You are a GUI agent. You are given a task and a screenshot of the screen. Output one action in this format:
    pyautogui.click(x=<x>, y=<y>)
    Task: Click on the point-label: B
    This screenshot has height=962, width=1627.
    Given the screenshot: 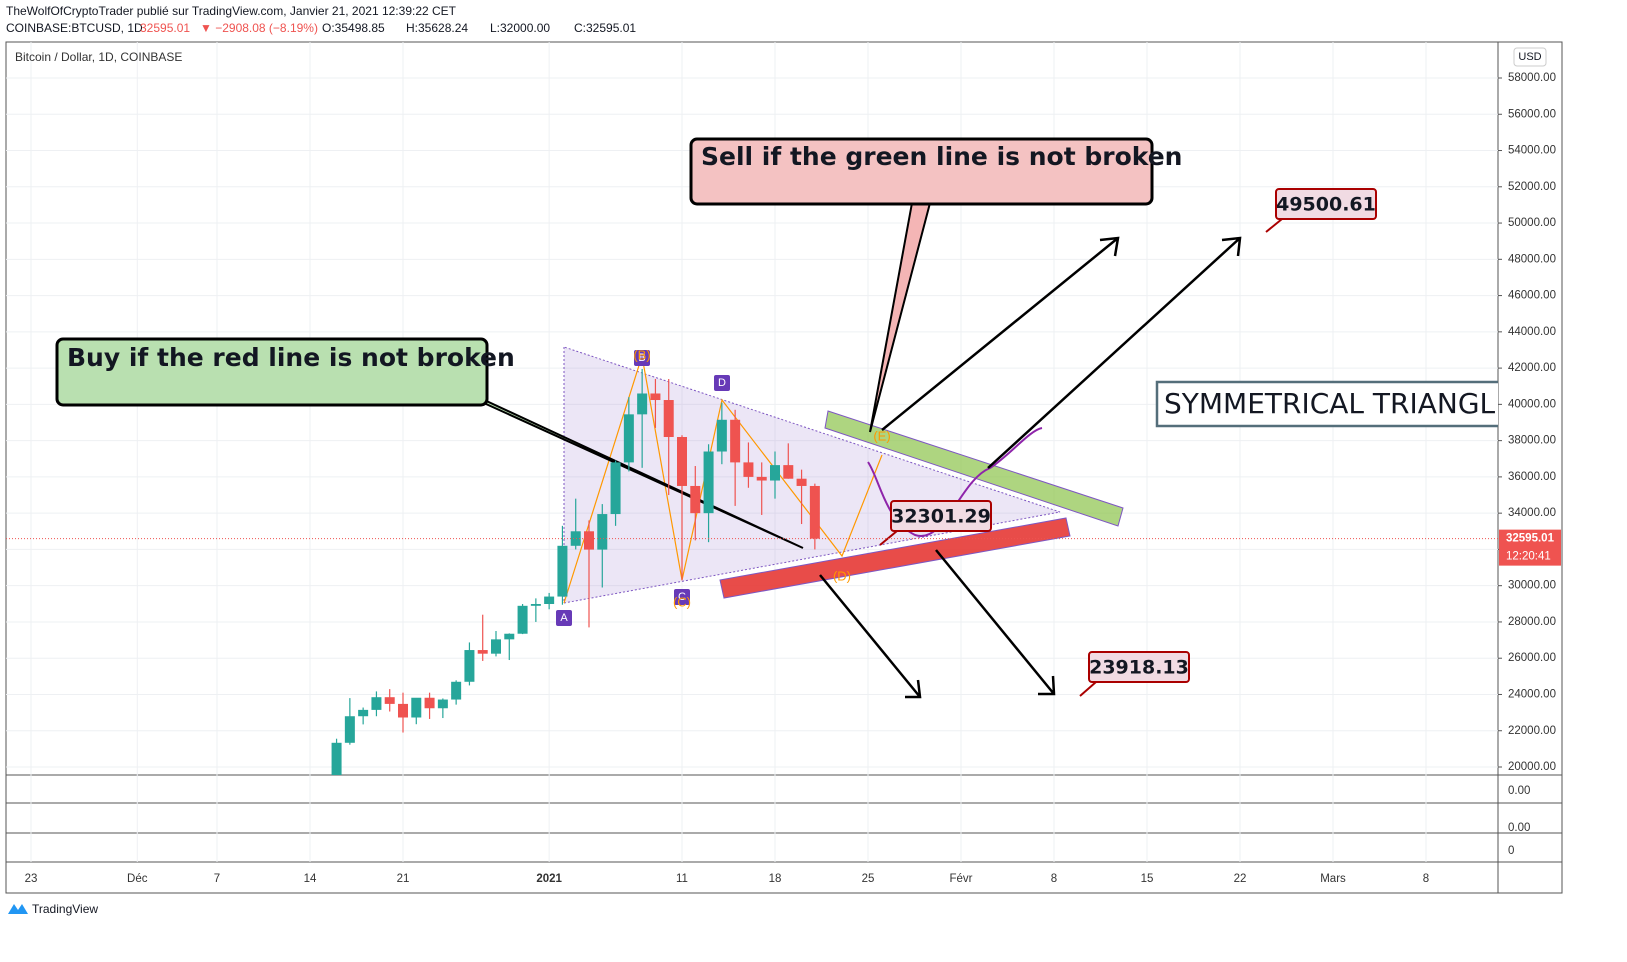 What is the action you would take?
    pyautogui.click(x=641, y=358)
    